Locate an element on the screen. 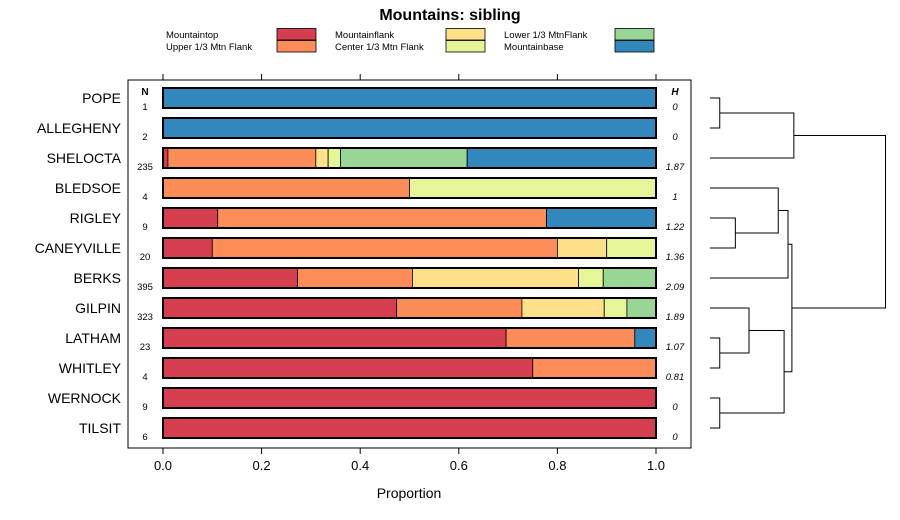 This screenshot has width=900, height=520. bar-row: LATHAM 23 1.07 is located at coordinates (375, 340).